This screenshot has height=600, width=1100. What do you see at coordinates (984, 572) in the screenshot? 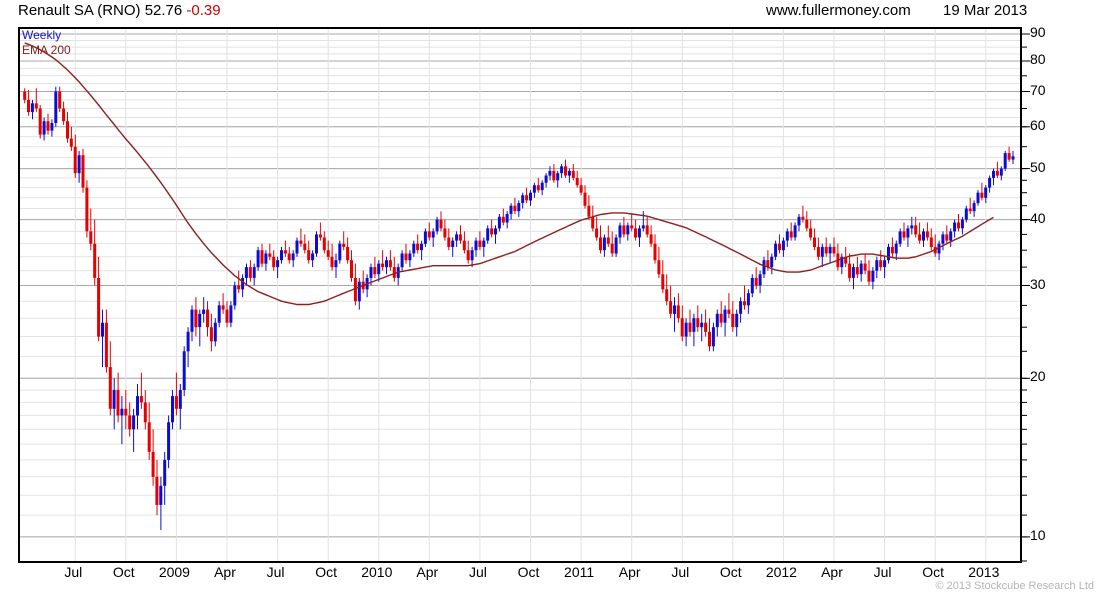
I see `x-axis-label: 2013` at bounding box center [984, 572].